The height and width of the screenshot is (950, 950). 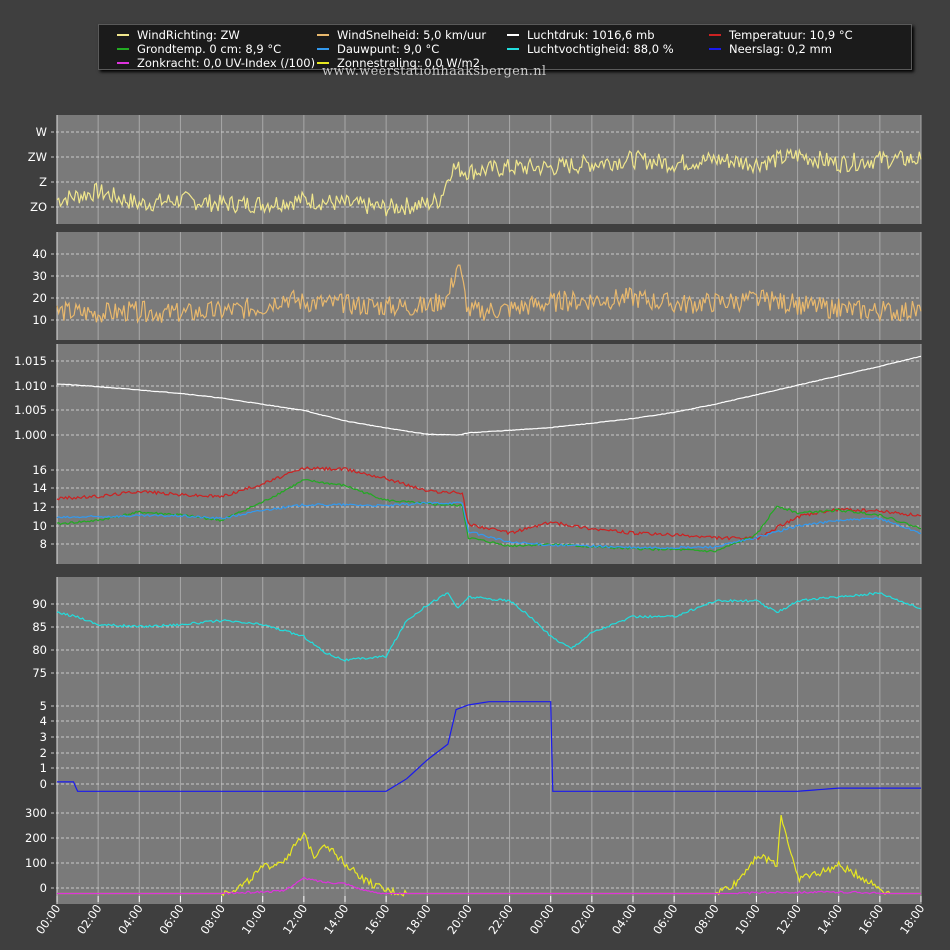 I want to click on panel-7: 0 100 200 300, so click(x=473, y=850).